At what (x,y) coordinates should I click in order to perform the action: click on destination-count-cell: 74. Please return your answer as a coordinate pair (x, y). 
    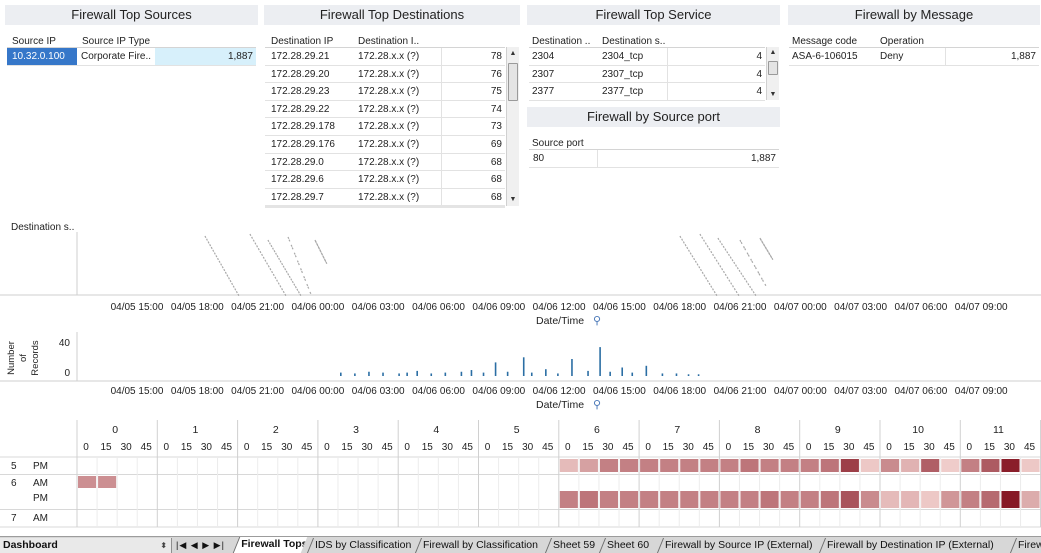
    Looking at the image, I should click on (473, 109).